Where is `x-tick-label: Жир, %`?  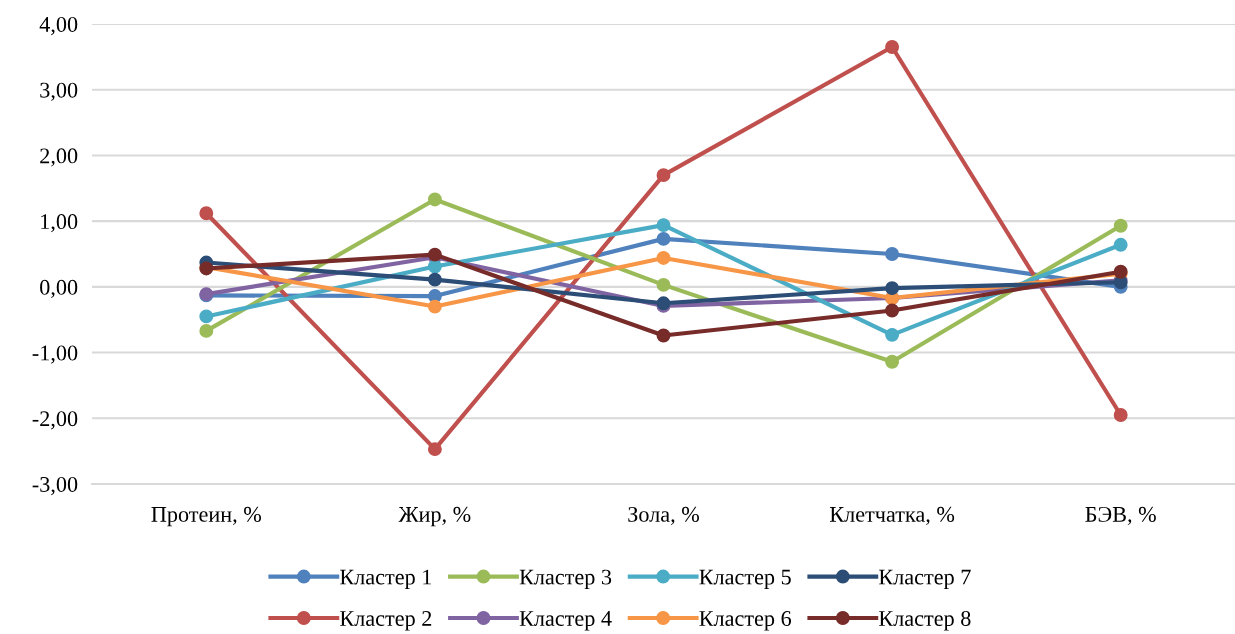 x-tick-label: Жир, % is located at coordinates (434, 516).